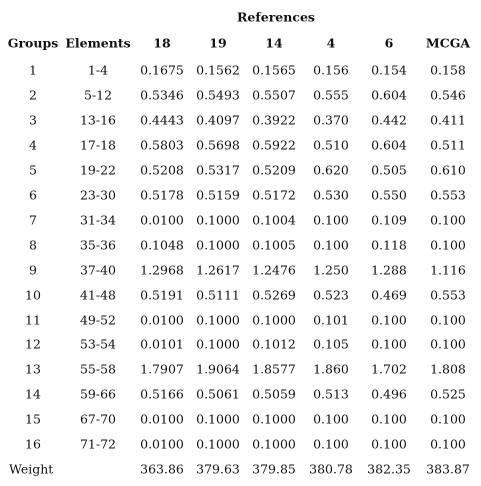 The height and width of the screenshot is (486, 481). Describe the element at coordinates (389, 170) in the screenshot. I see `table-cell: 0.505` at that location.